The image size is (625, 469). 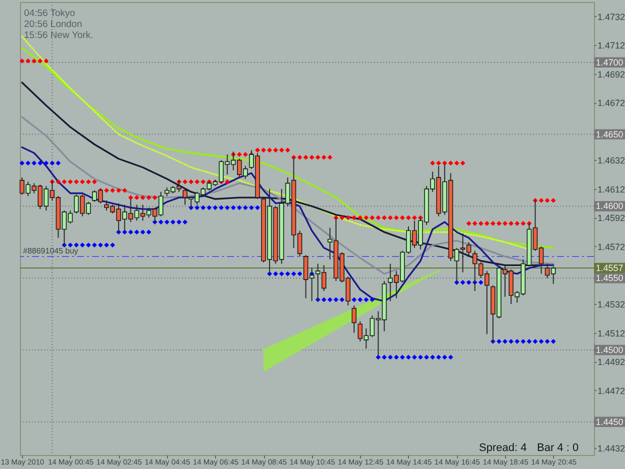 I want to click on y-tick-label: 1.4732, so click(x=611, y=17).